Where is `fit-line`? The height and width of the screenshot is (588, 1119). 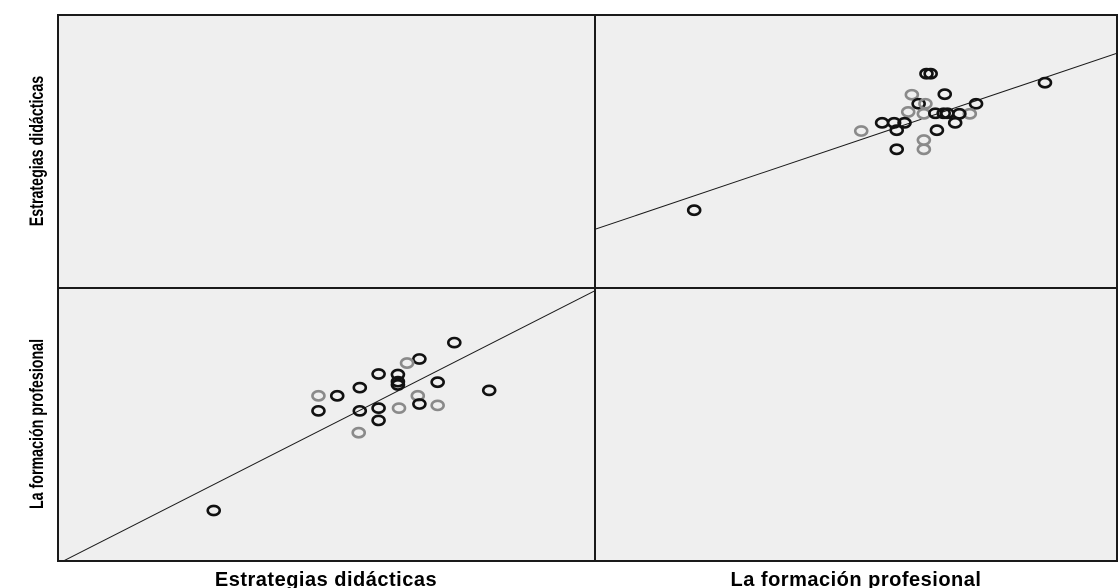
fit-line is located at coordinates (856, 141).